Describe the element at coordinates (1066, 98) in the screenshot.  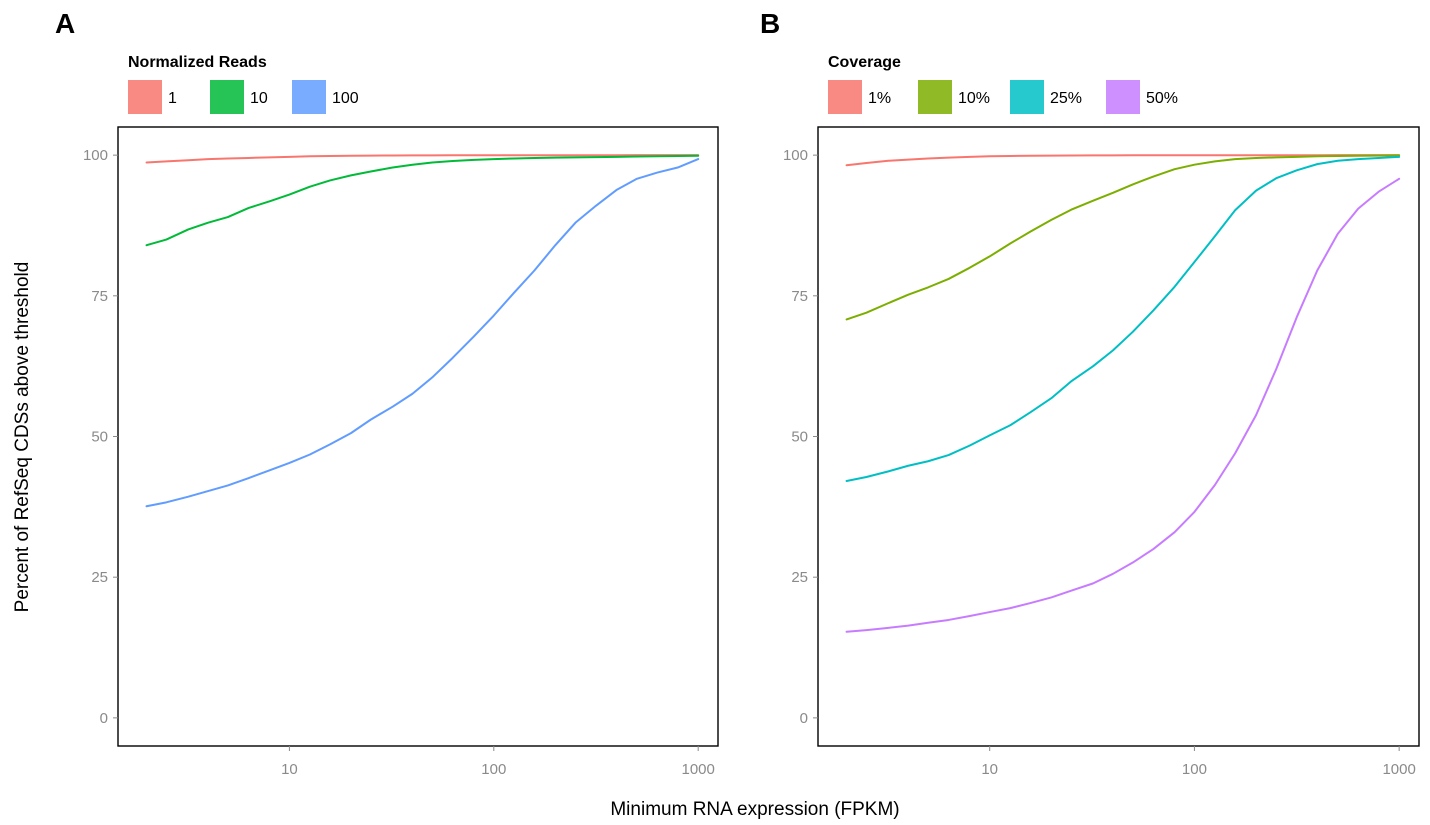
I see `legend-label: 25%` at that location.